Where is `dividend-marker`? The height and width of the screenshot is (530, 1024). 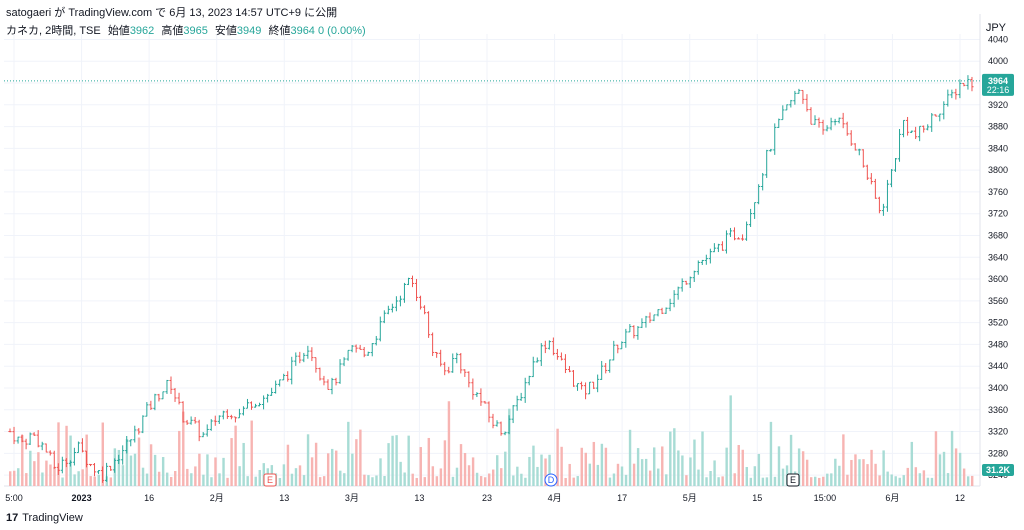
dividend-marker is located at coordinates (551, 480).